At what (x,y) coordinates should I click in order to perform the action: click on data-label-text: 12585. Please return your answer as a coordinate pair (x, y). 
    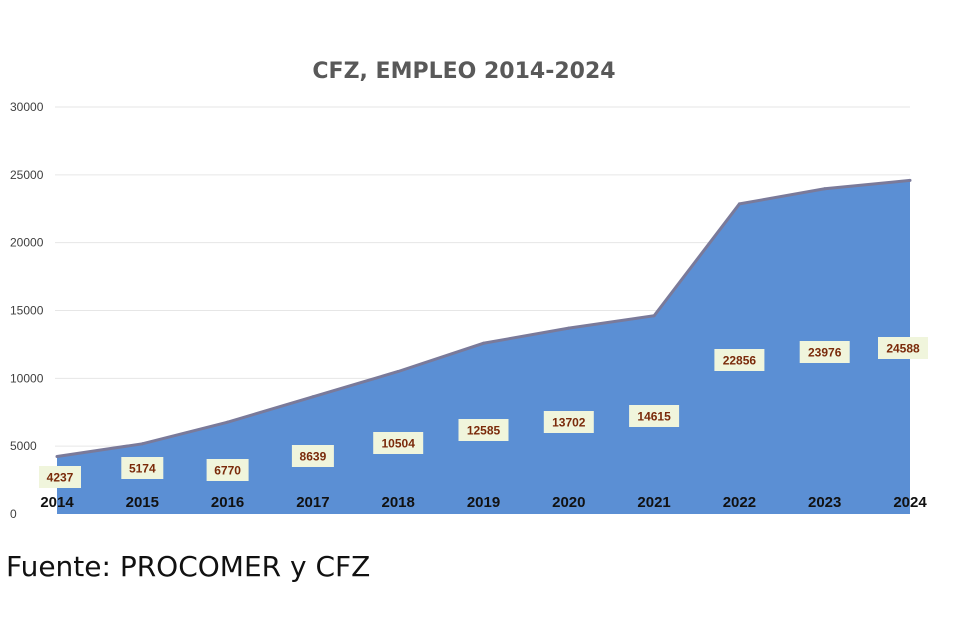
    Looking at the image, I should click on (484, 431).